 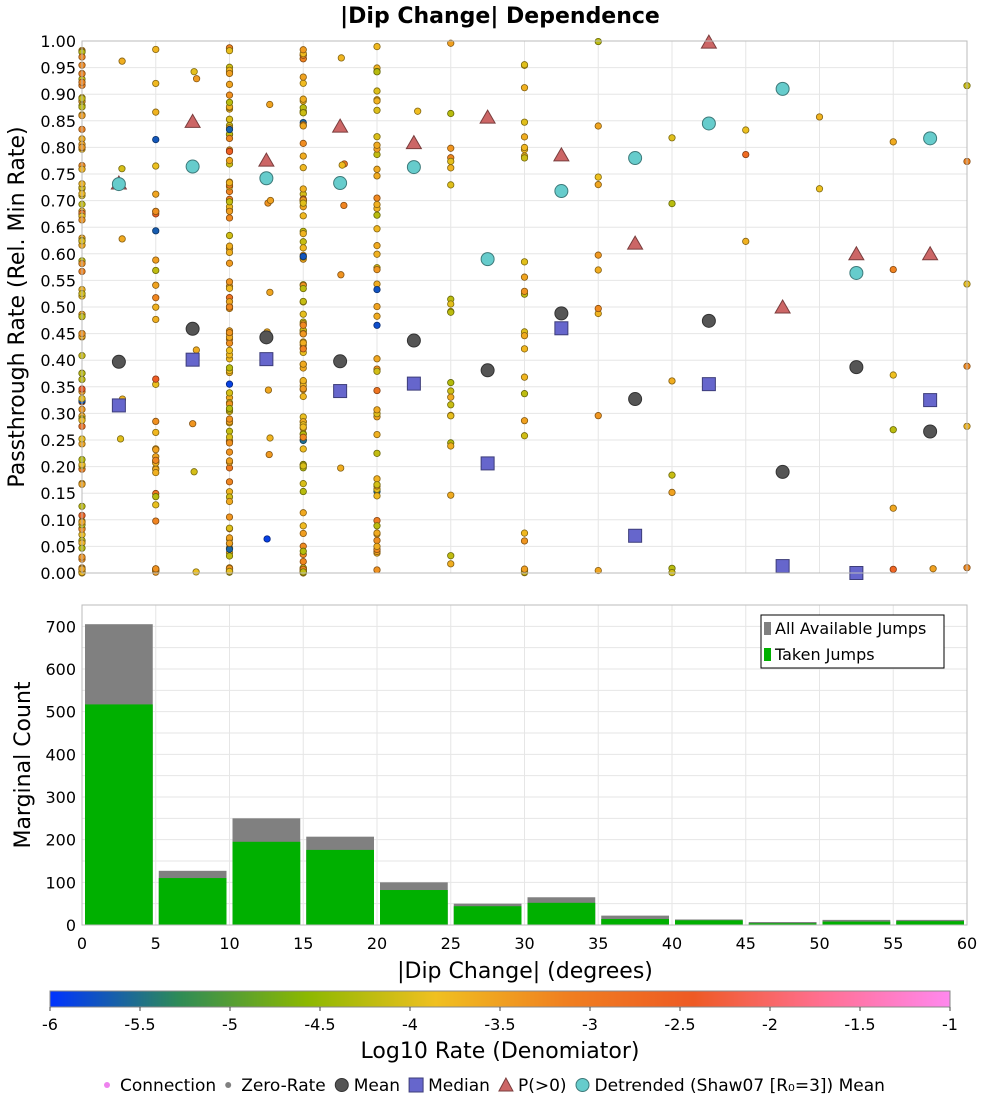 What do you see at coordinates (230, 1024) in the screenshot?
I see `colorbar-tick-label: -5` at bounding box center [230, 1024].